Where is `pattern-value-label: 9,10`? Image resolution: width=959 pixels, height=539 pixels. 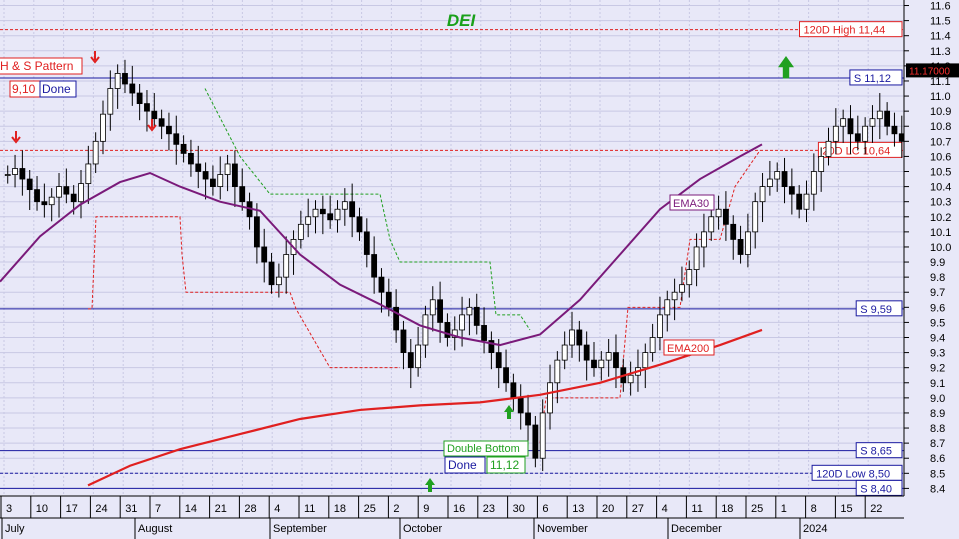 pattern-value-label: 9,10 is located at coordinates (24, 89).